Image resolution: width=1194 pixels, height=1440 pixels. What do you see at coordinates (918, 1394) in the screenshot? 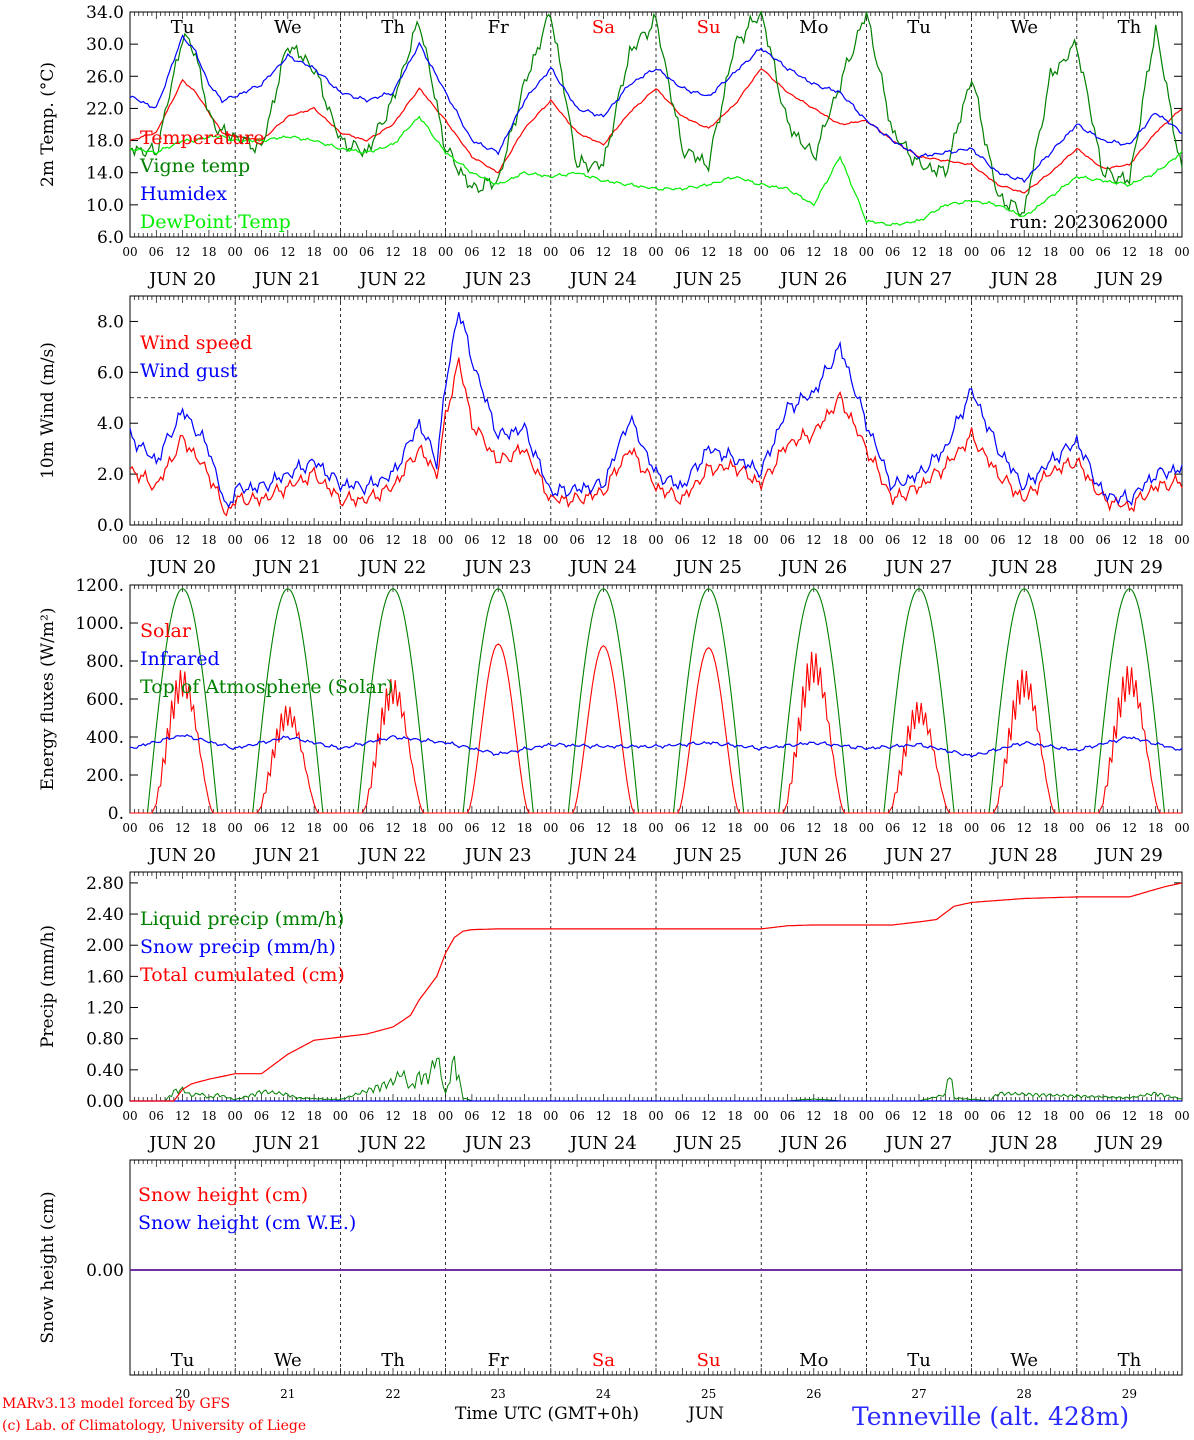
I see `date-label: 27` at bounding box center [918, 1394].